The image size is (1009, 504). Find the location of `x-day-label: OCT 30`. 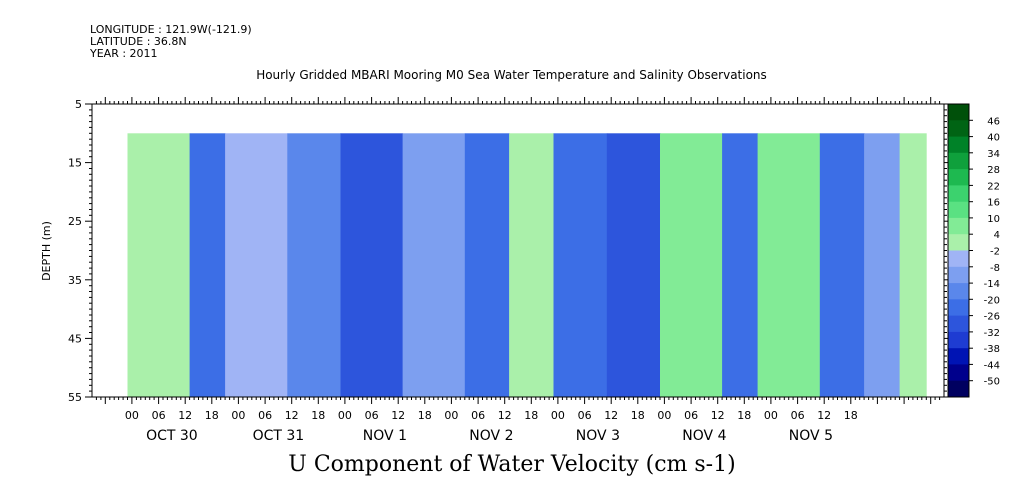

x-day-label: OCT 30 is located at coordinates (172, 436).